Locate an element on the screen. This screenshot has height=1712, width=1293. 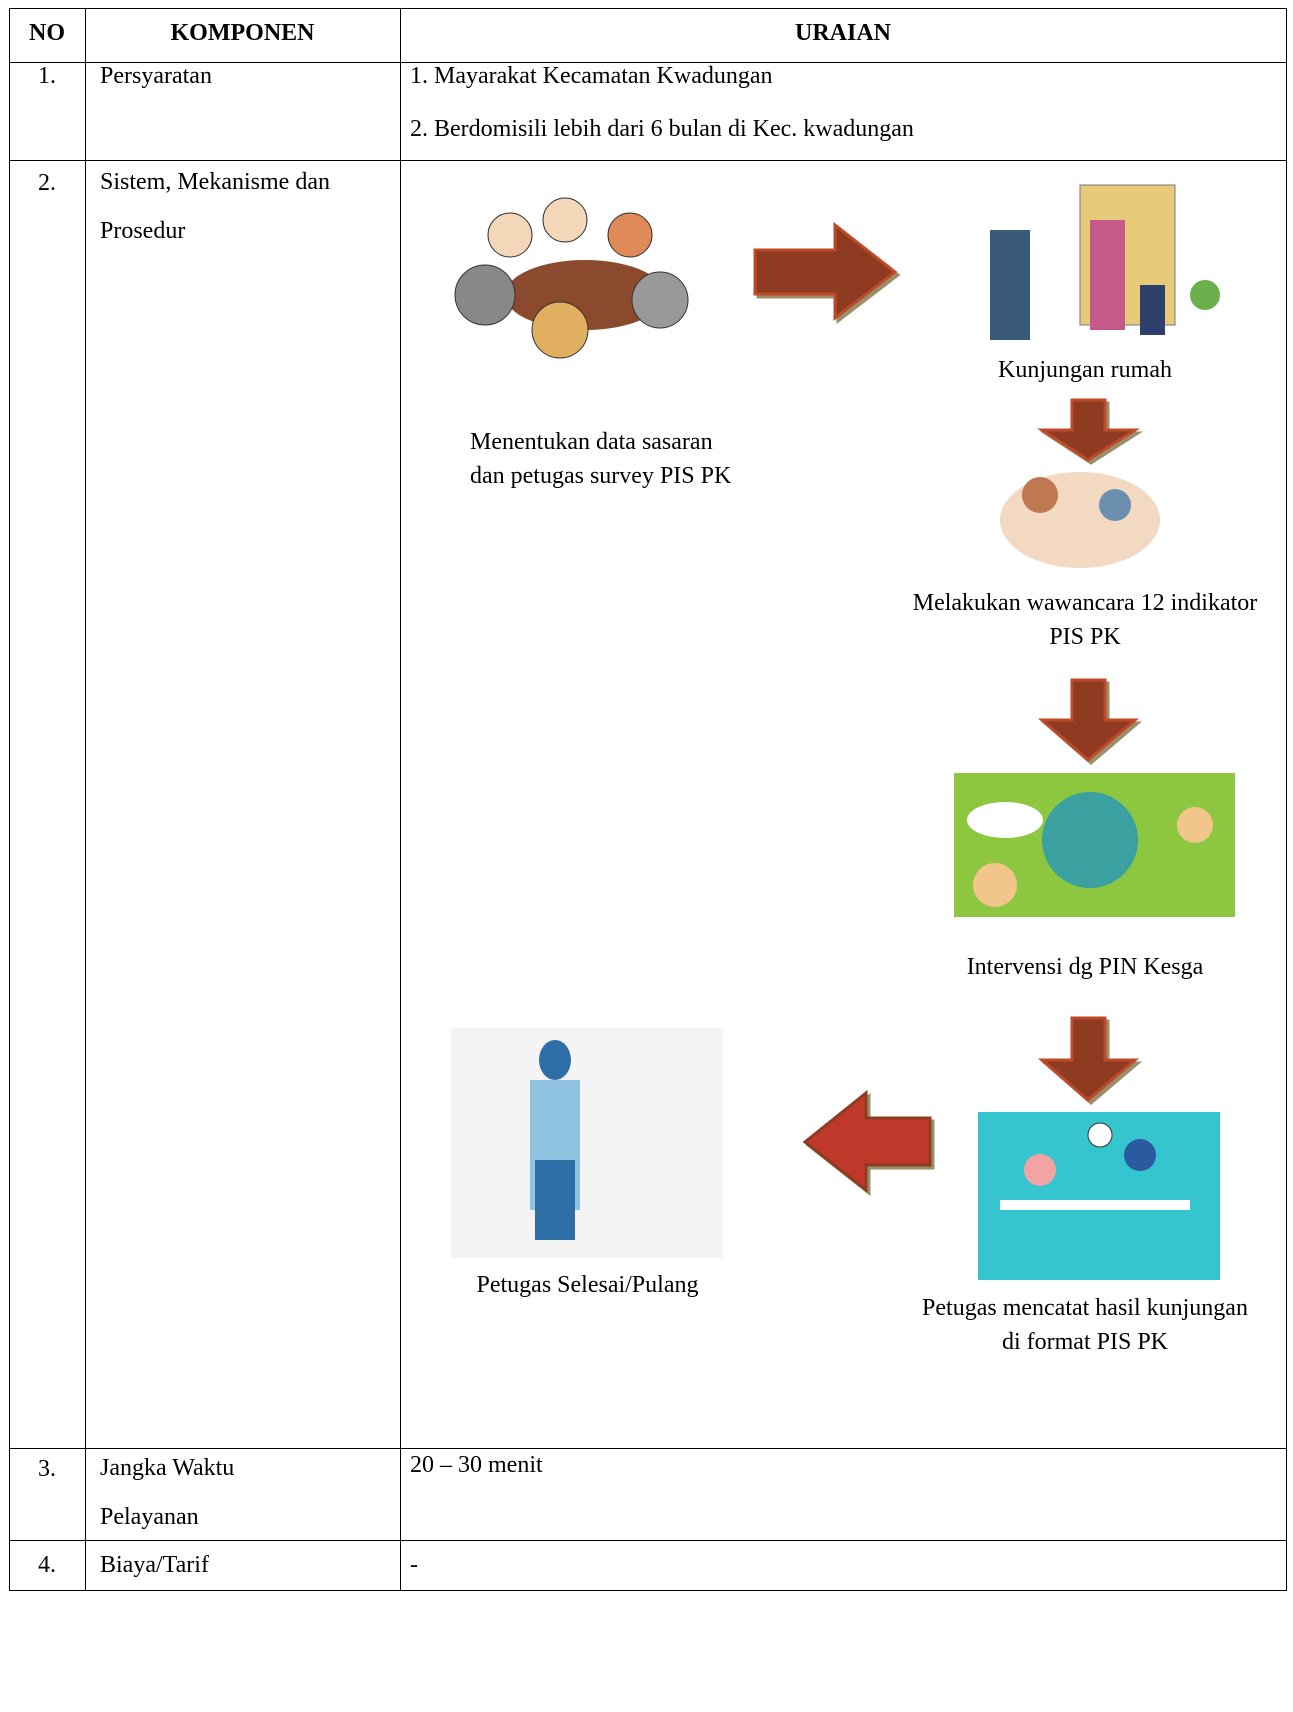
uraian: - is located at coordinates (414, 1565).